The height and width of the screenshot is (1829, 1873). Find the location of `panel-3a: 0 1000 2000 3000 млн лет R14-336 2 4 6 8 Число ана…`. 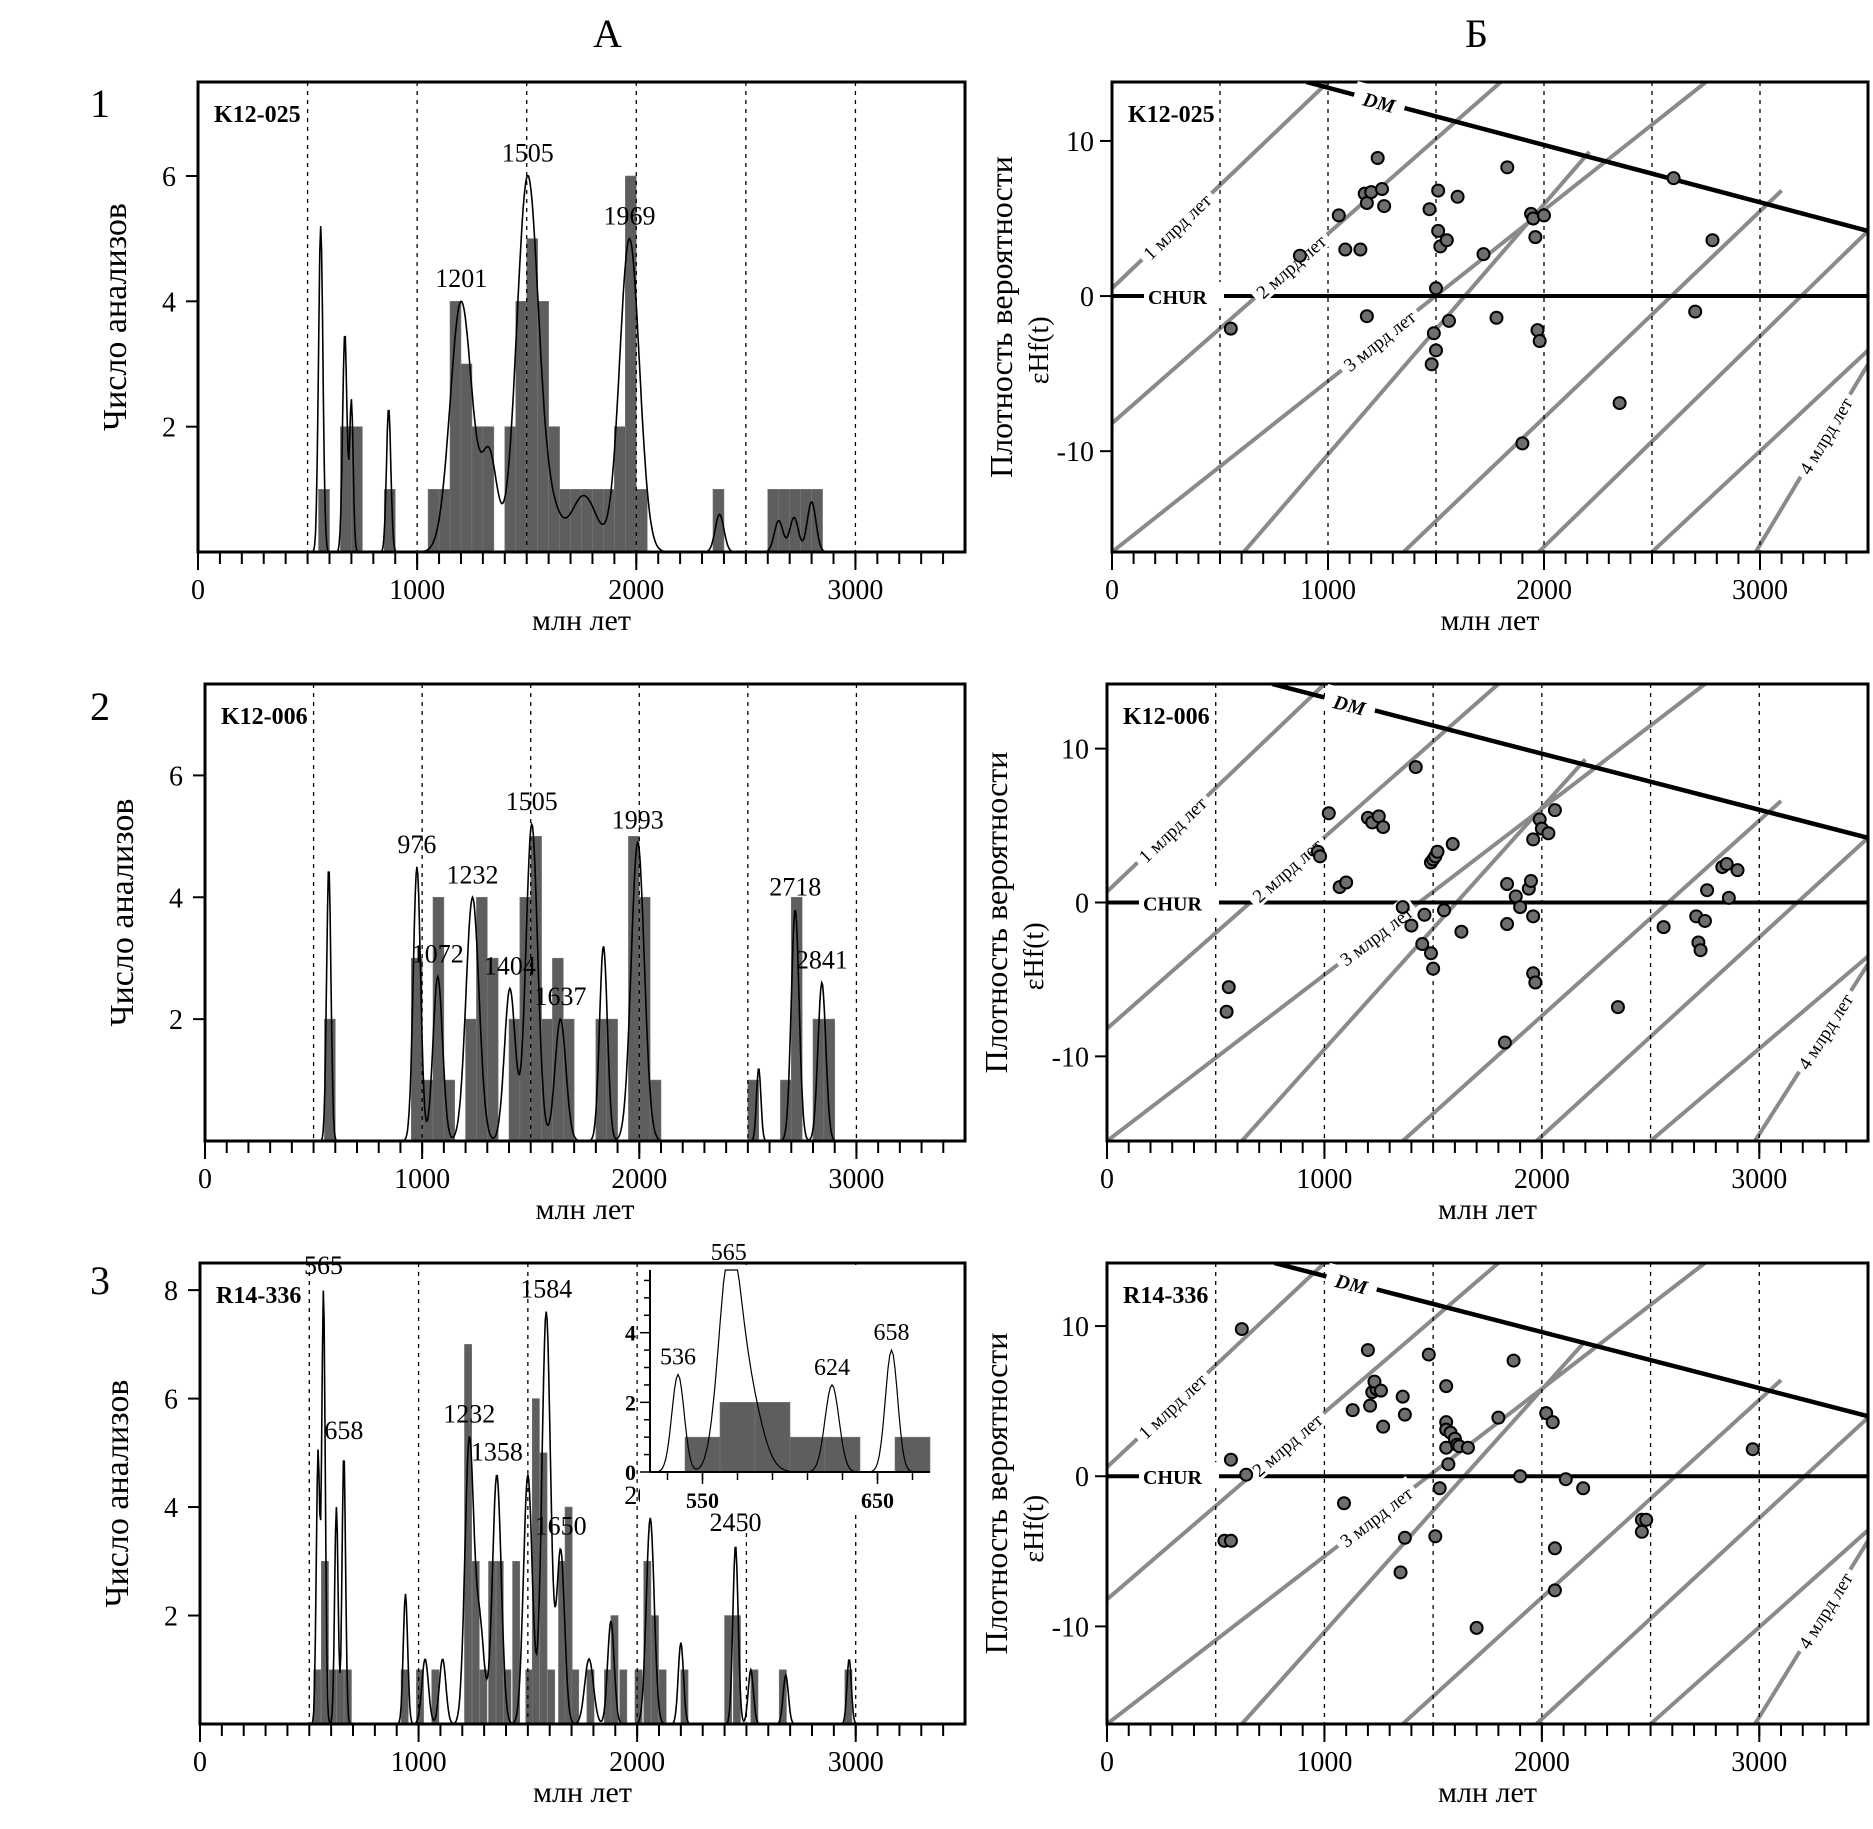

panel-3a: 0 1000 2000 3000 млн лет R14-336 2 4 6 8 Число ана… is located at coordinates (533, 1524).